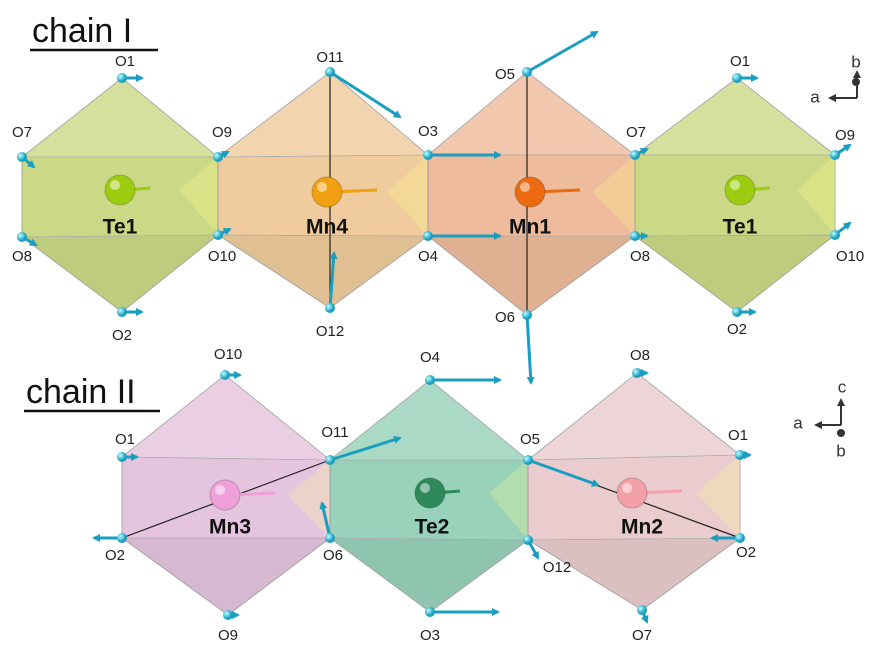  What do you see at coordinates (327, 227) in the screenshot?
I see `atom-label: Mn4` at bounding box center [327, 227].